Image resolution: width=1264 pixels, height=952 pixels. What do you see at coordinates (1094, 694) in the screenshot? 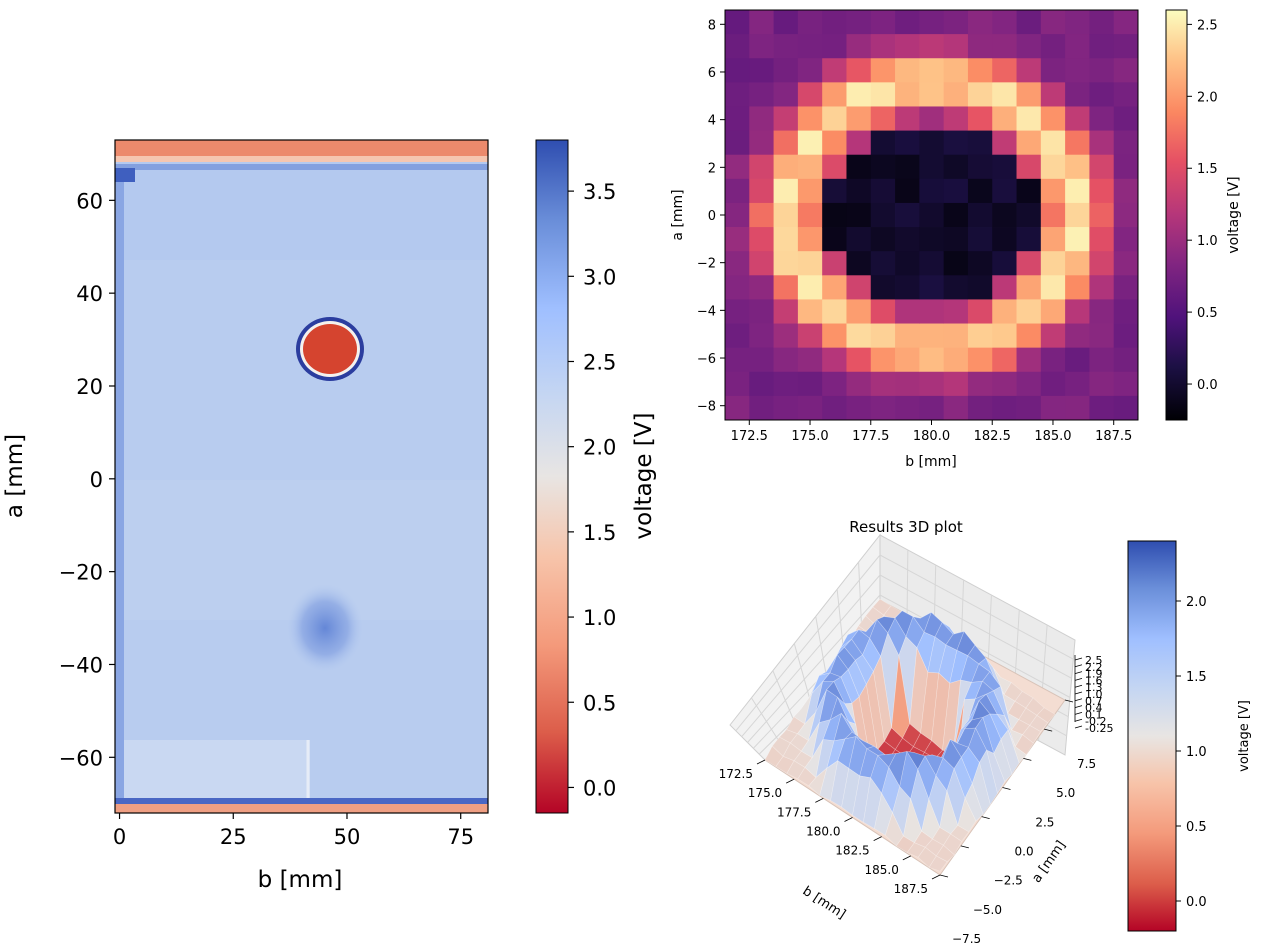
I see `surface-3d-ztick-label: 1.0` at bounding box center [1094, 694].